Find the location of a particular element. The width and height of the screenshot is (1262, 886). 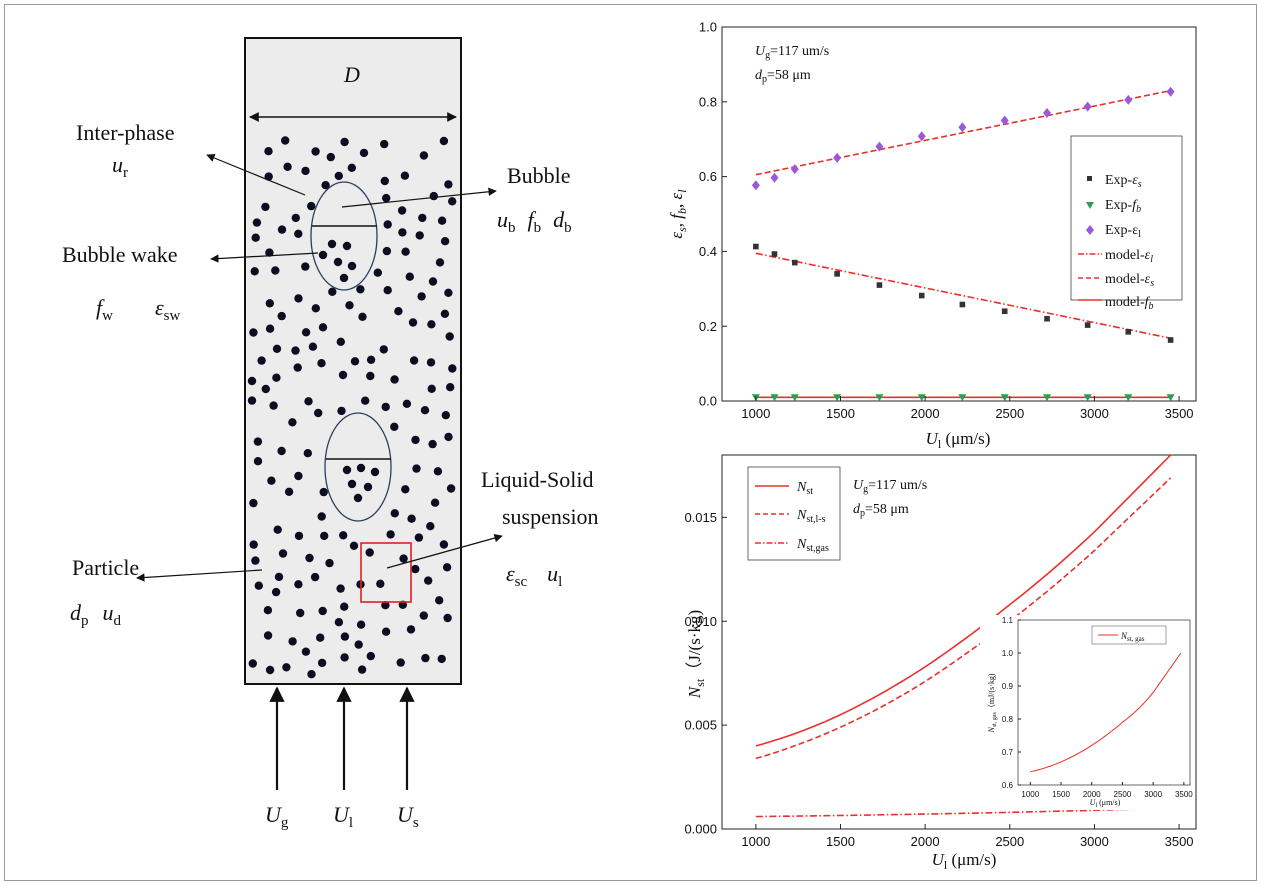

bubble-lower is located at coordinates (358, 467).